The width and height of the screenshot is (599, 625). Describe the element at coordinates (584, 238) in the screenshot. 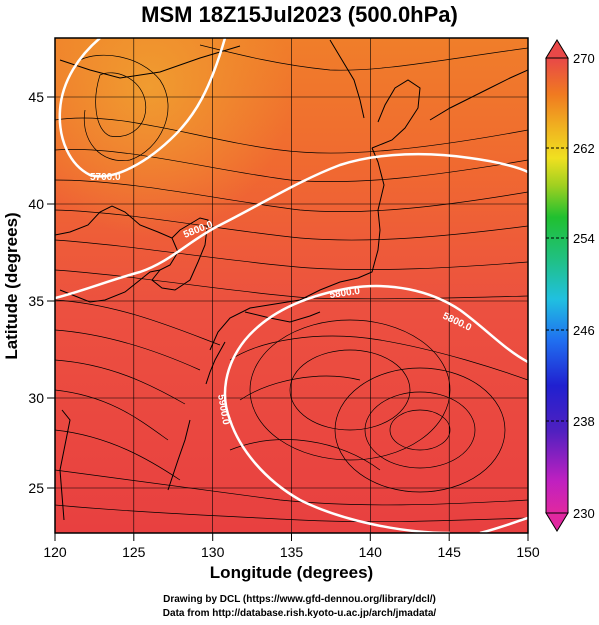

I see `colorbar-tick-254: 254` at that location.